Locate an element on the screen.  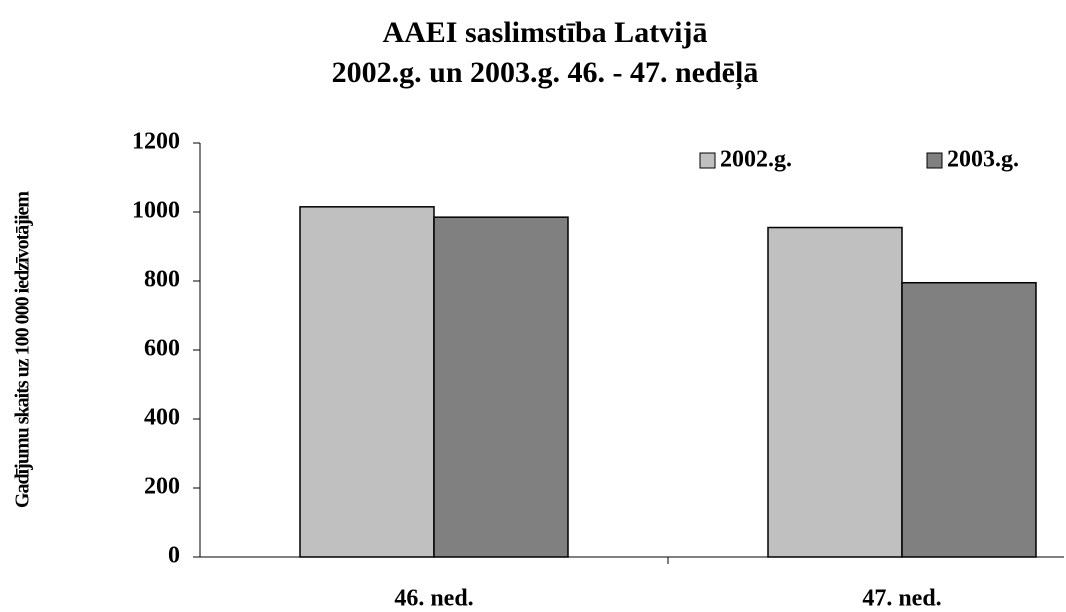
y-tick-label: 1000 is located at coordinates (156, 211).